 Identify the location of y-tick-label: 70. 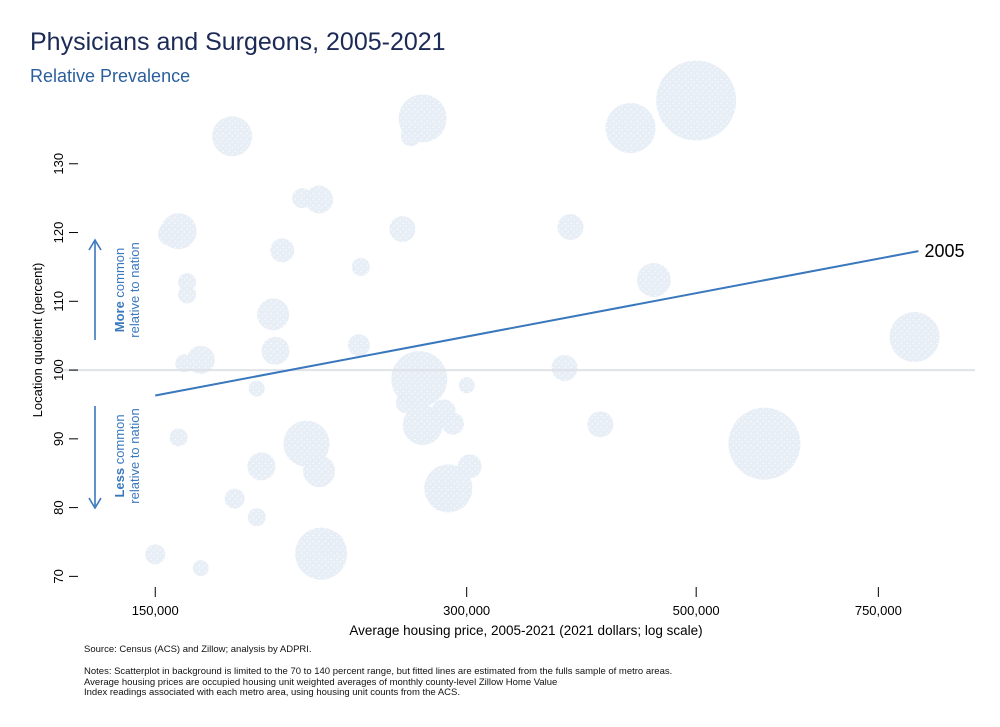
(58, 576).